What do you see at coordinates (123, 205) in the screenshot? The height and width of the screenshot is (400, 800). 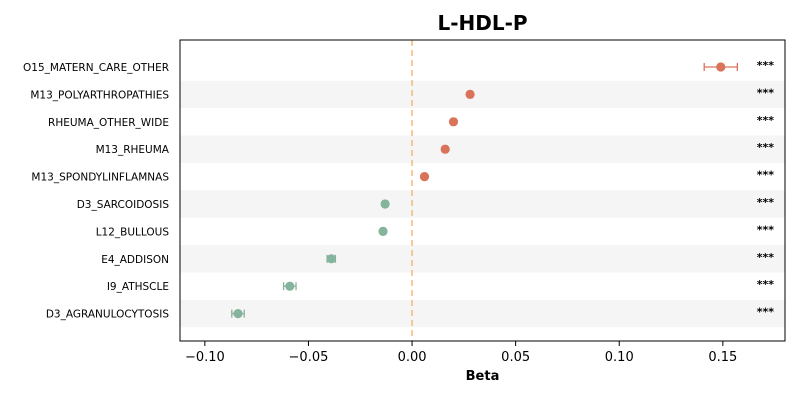 I see `category-label: D3_SARCOIDOSIS` at bounding box center [123, 205].